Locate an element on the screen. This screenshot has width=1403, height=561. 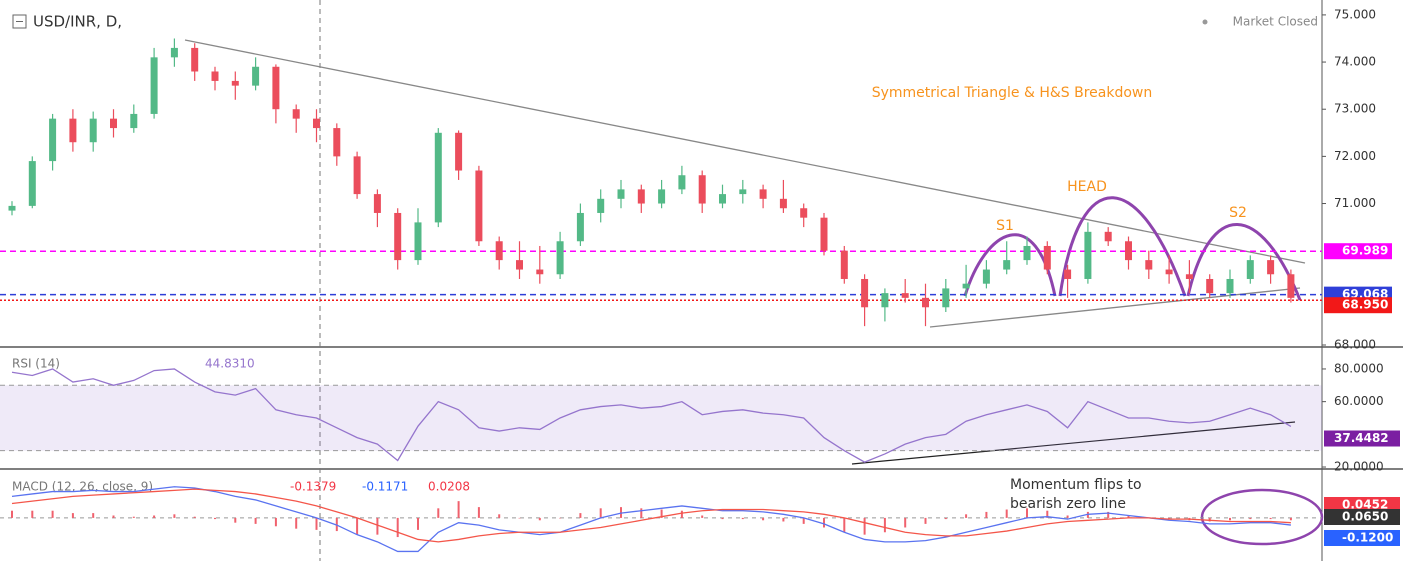
annotation: Symmetrical Triangle & H&S Breakdown is located at coordinates (1012, 93).